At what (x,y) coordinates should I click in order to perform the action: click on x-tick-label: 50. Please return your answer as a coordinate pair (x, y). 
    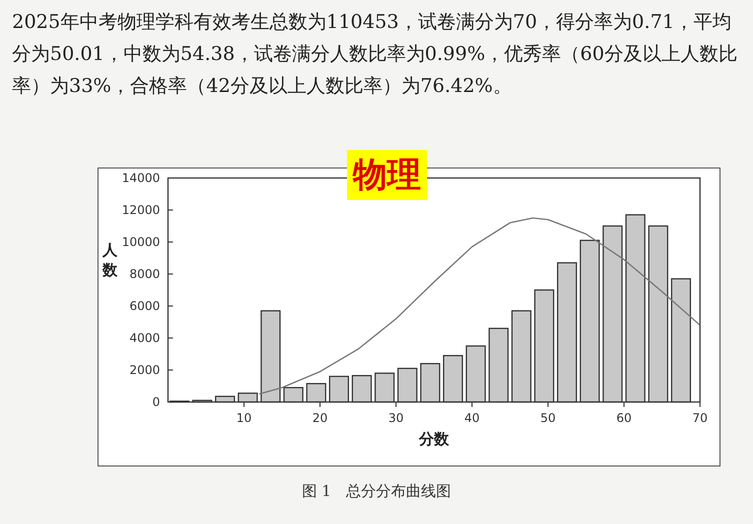
    Looking at the image, I should click on (548, 418).